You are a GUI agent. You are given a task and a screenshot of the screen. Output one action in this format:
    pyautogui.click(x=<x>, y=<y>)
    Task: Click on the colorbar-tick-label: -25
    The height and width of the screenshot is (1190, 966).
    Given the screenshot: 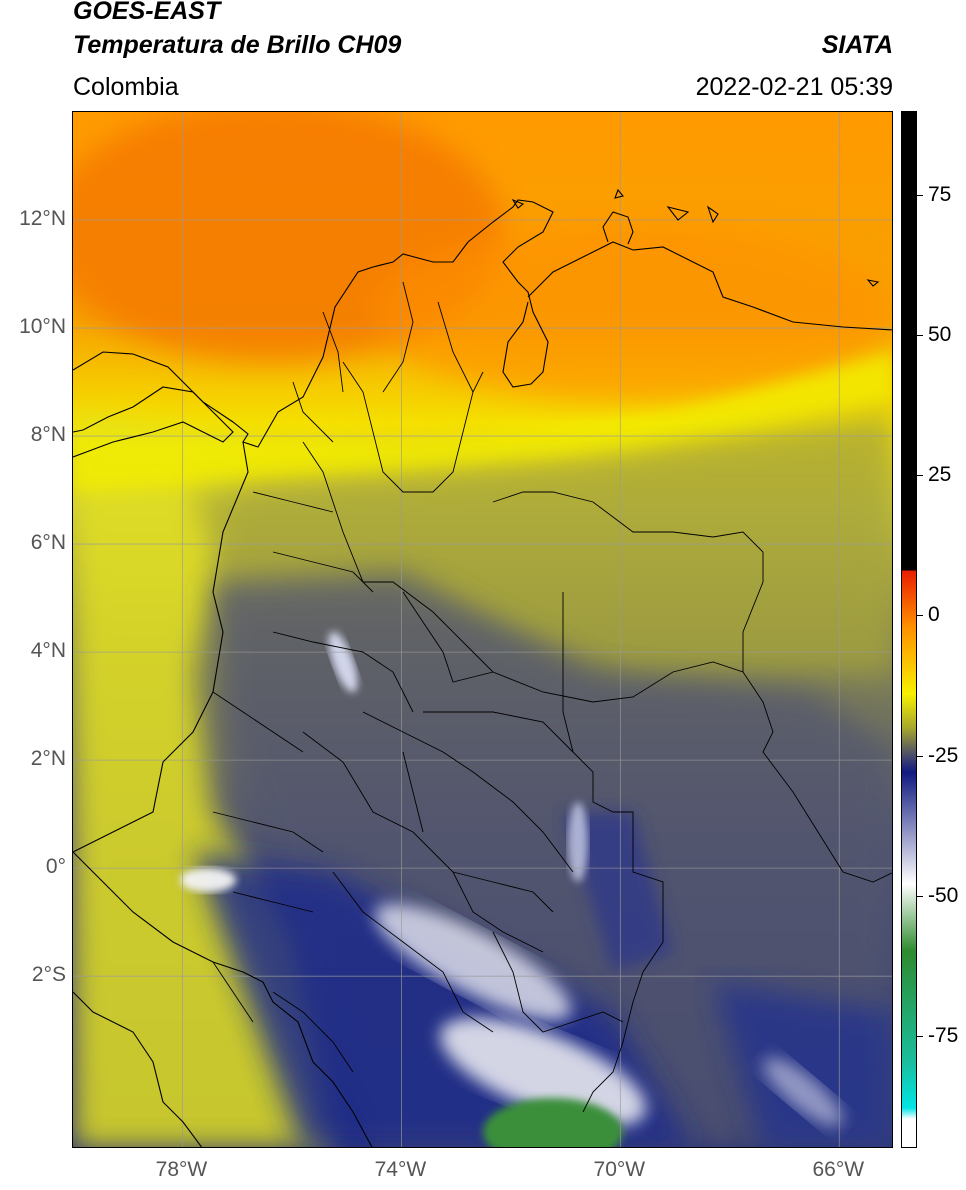 What is the action you would take?
    pyautogui.click(x=943, y=755)
    